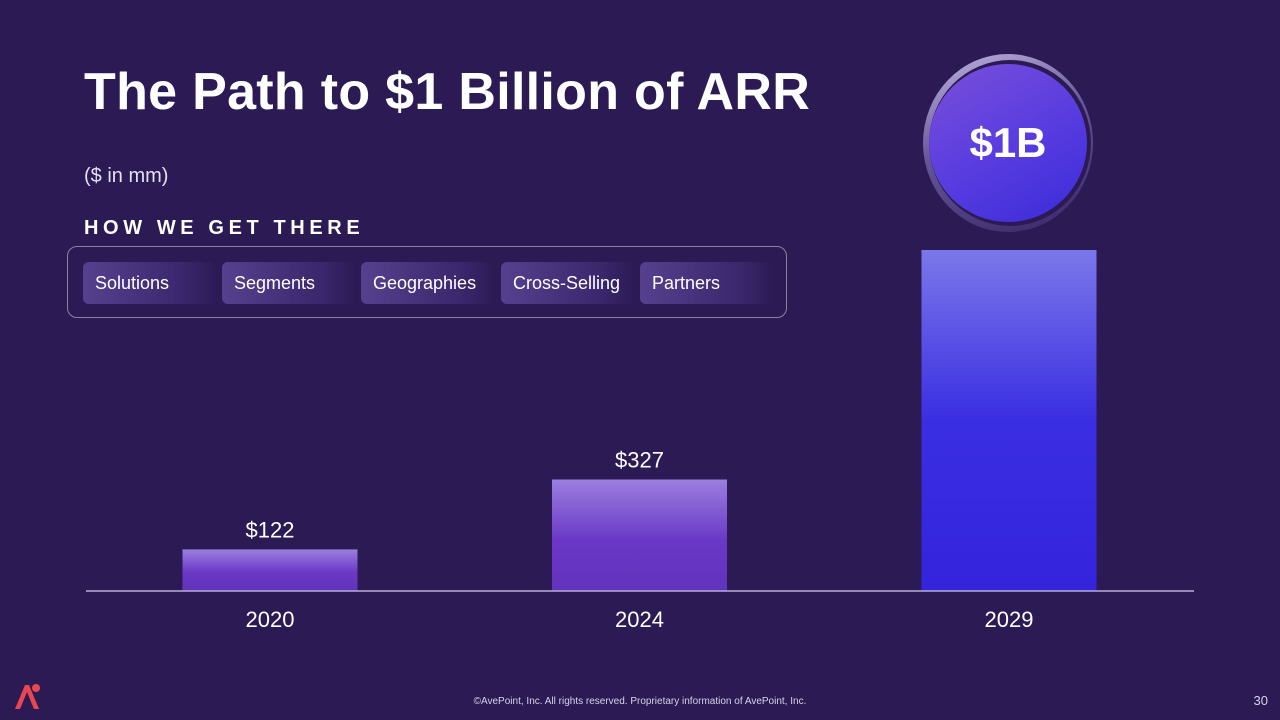 The height and width of the screenshot is (720, 1280). What do you see at coordinates (1008, 143) in the screenshot?
I see `billion-badge: $1B` at bounding box center [1008, 143].